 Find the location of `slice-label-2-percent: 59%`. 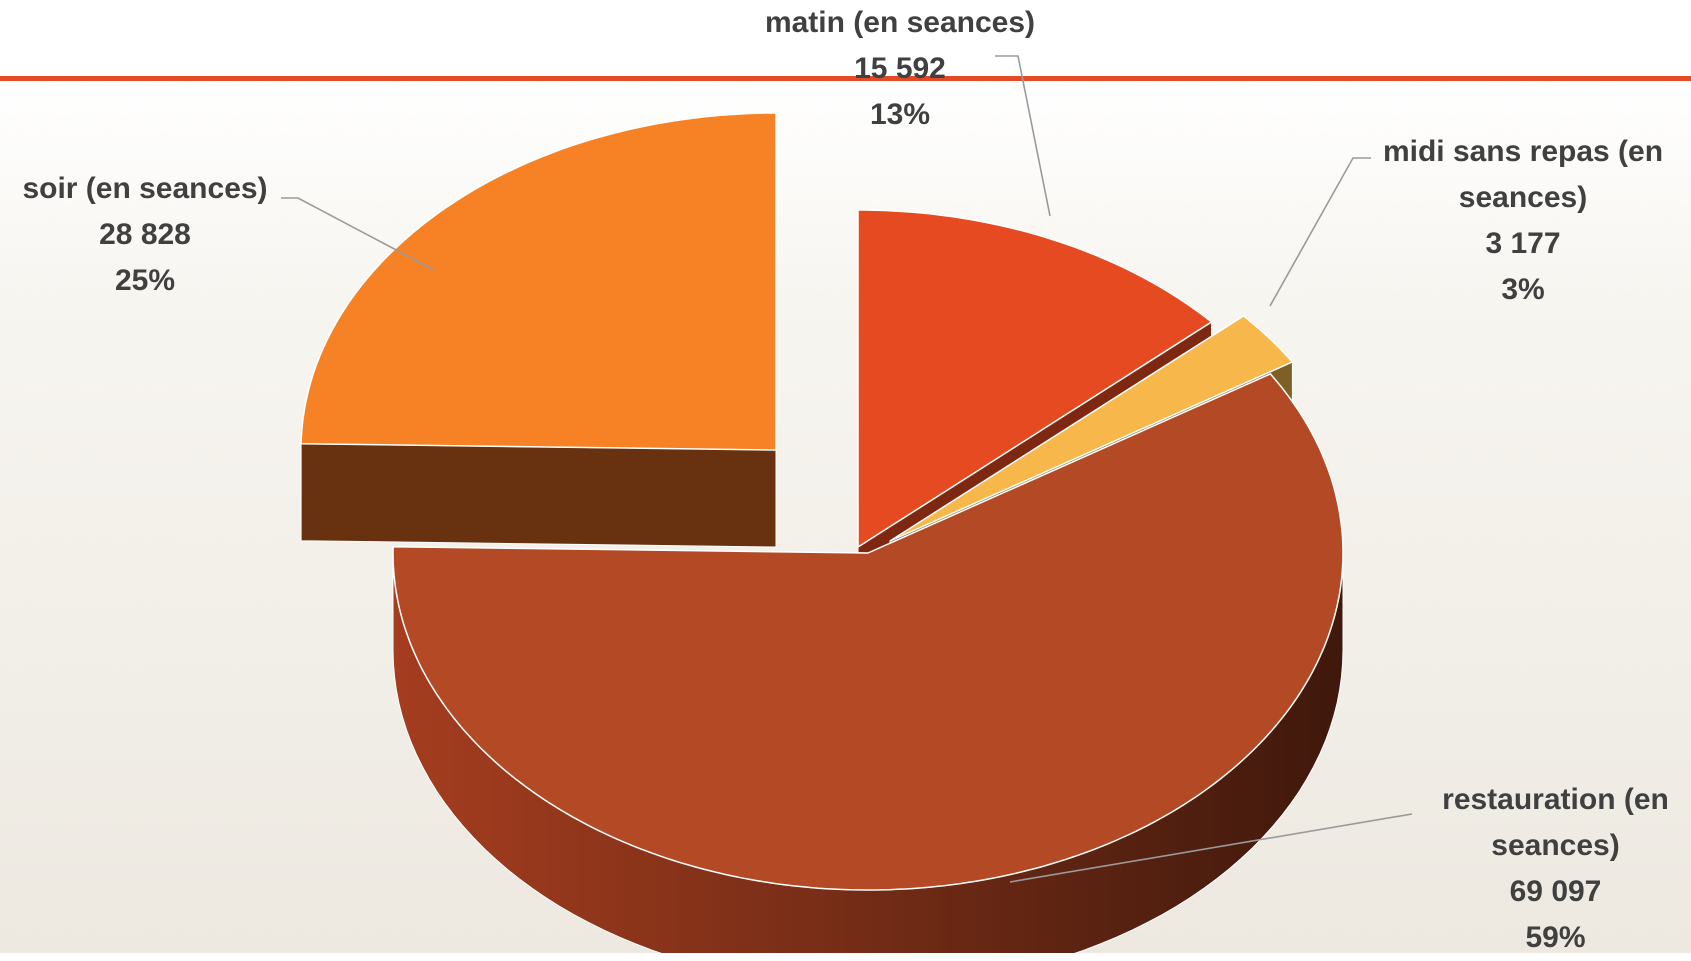

slice-label-2-percent: 59% is located at coordinates (1555, 937).